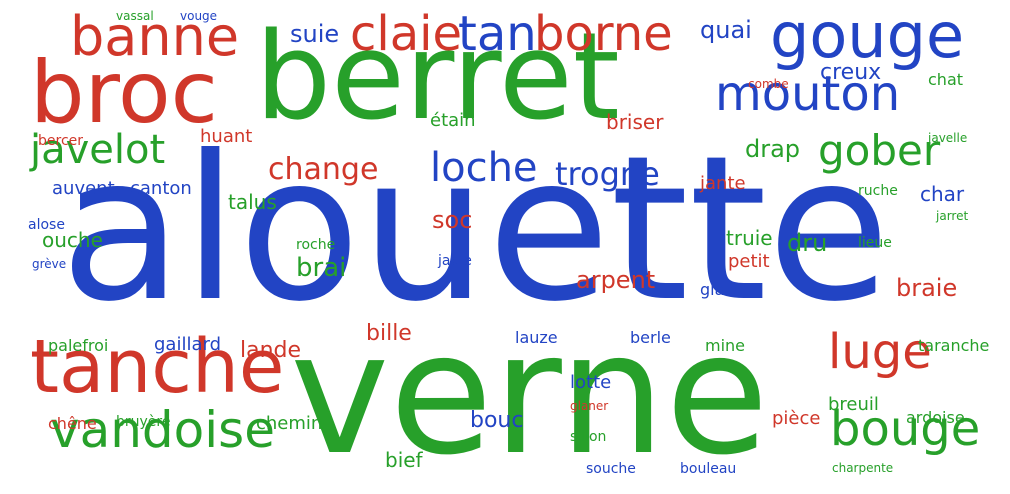  Describe the element at coordinates (157, 367) in the screenshot. I see `word-tanche: tanche` at that location.